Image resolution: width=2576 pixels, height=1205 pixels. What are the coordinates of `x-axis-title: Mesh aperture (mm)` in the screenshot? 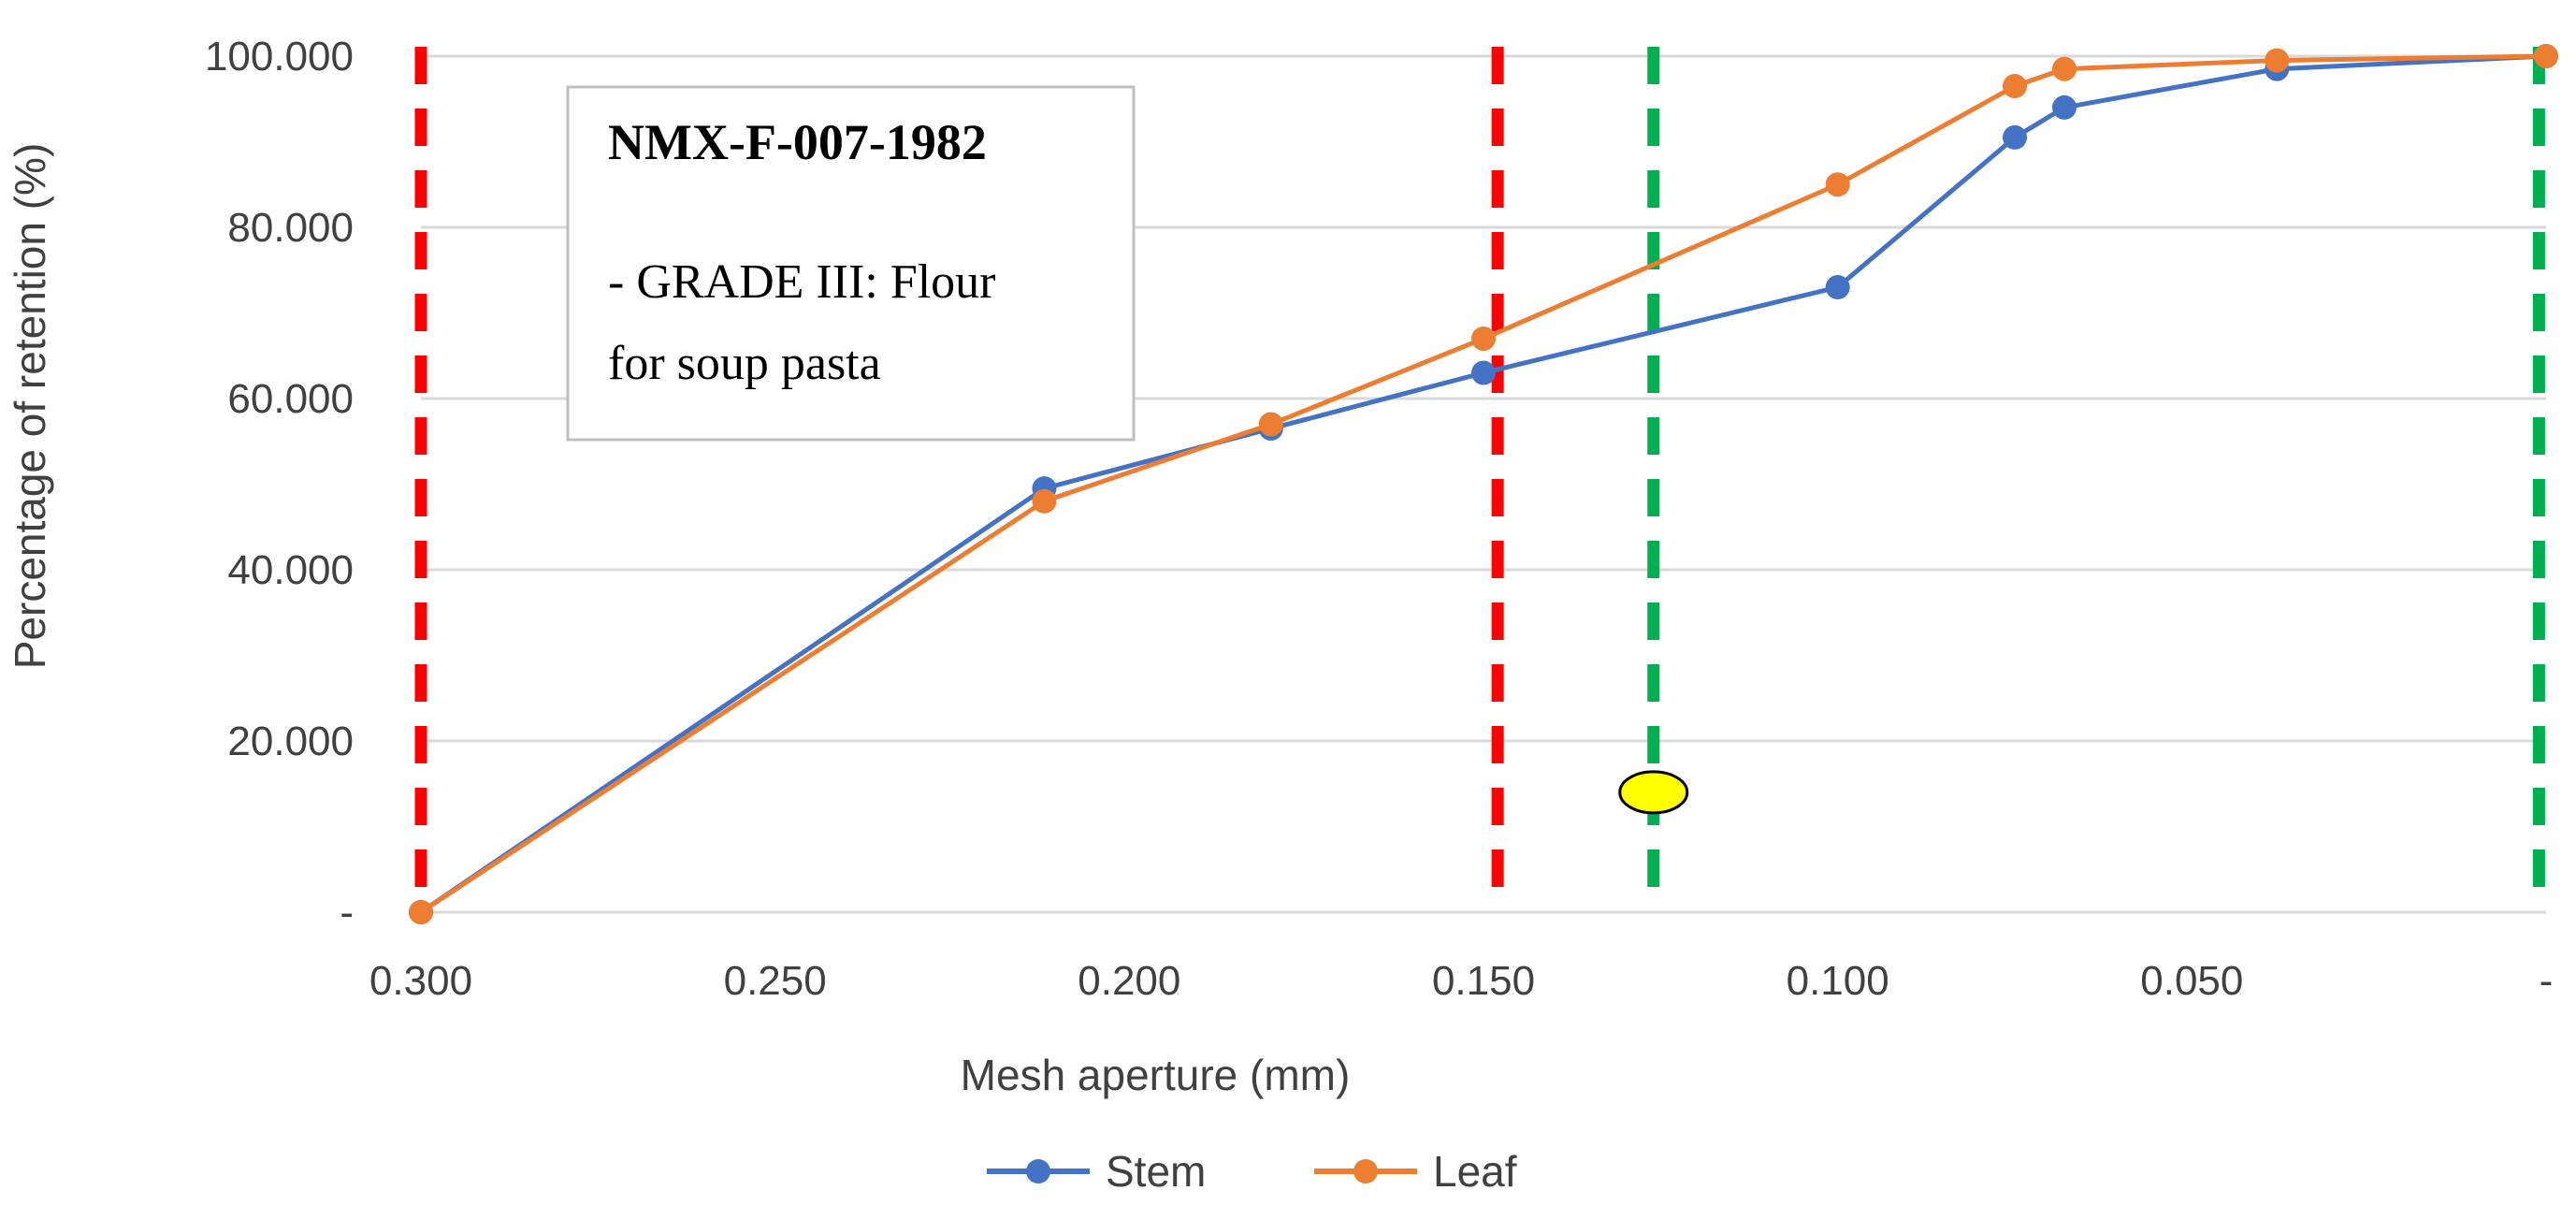 It's located at (1156, 1075).